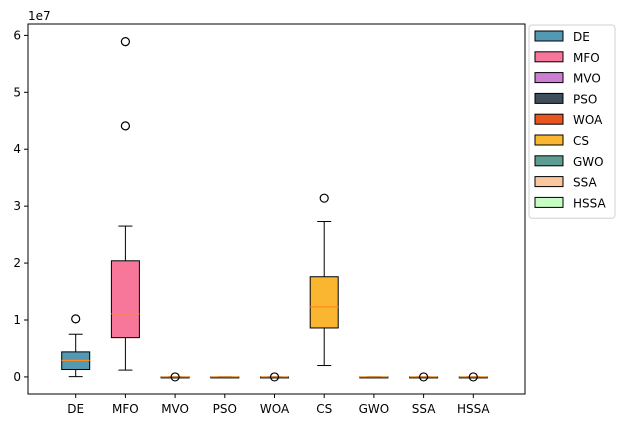 Image resolution: width=626 pixels, height=428 pixels. What do you see at coordinates (374, 377) in the screenshot?
I see `box-gwo` at bounding box center [374, 377].